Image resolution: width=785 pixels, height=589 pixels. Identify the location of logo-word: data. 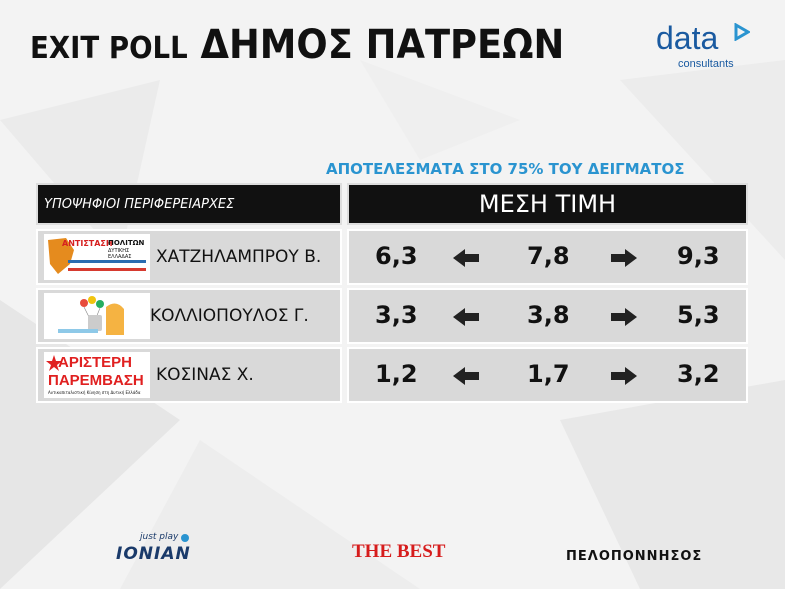
(687, 38).